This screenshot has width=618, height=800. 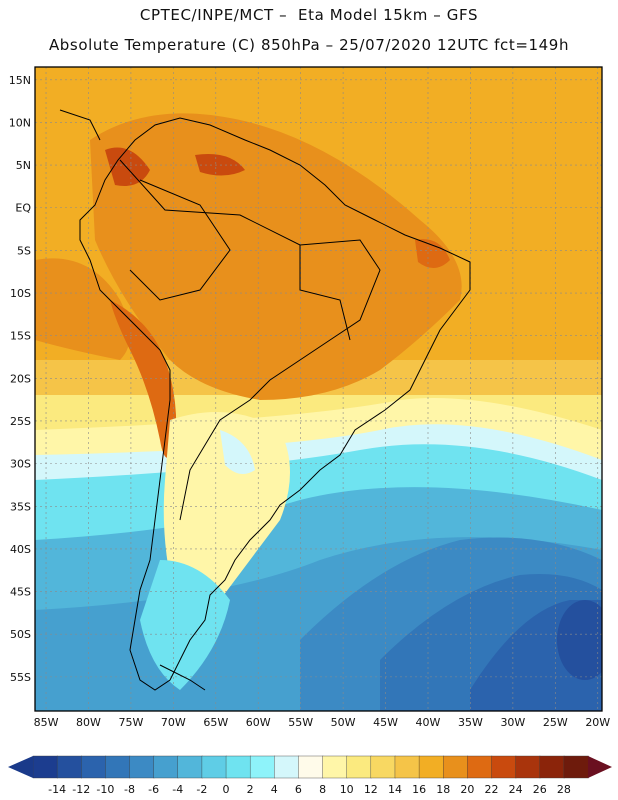 I want to click on latitude-tick-label: 35S, so click(x=20, y=506).